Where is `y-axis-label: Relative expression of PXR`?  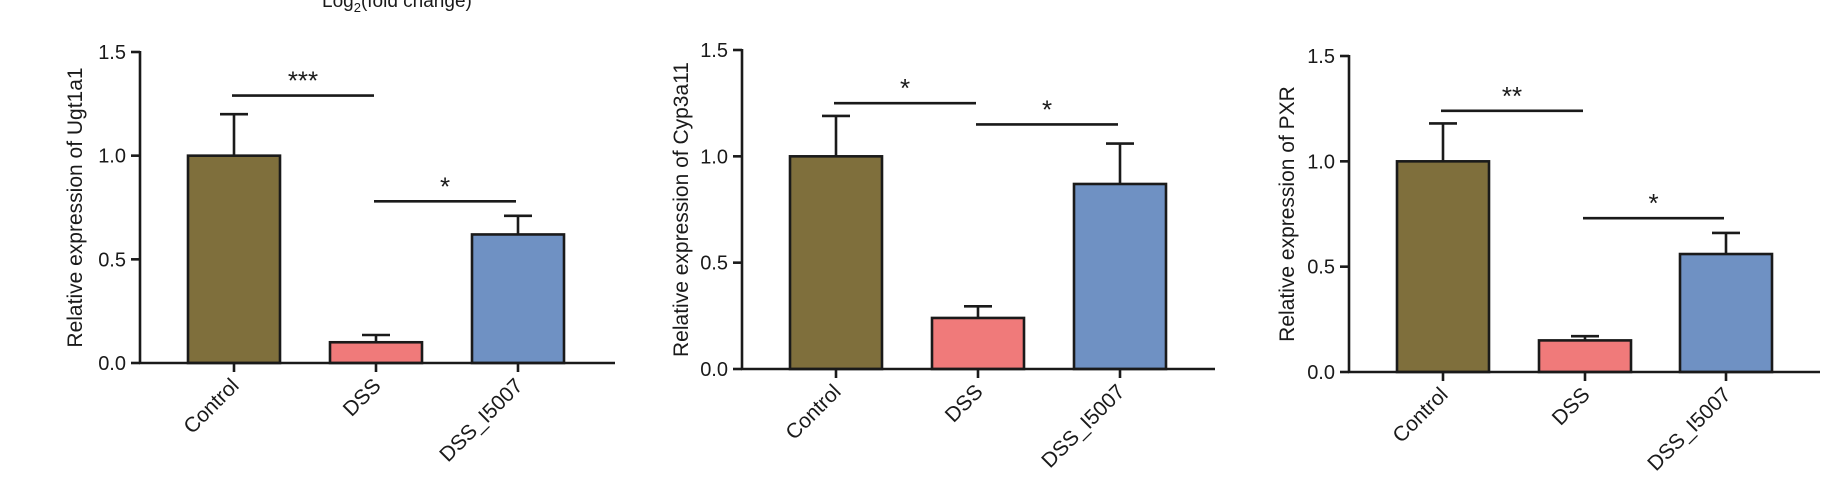
y-axis-label: Relative expression of PXR is located at coordinates (1287, 214).